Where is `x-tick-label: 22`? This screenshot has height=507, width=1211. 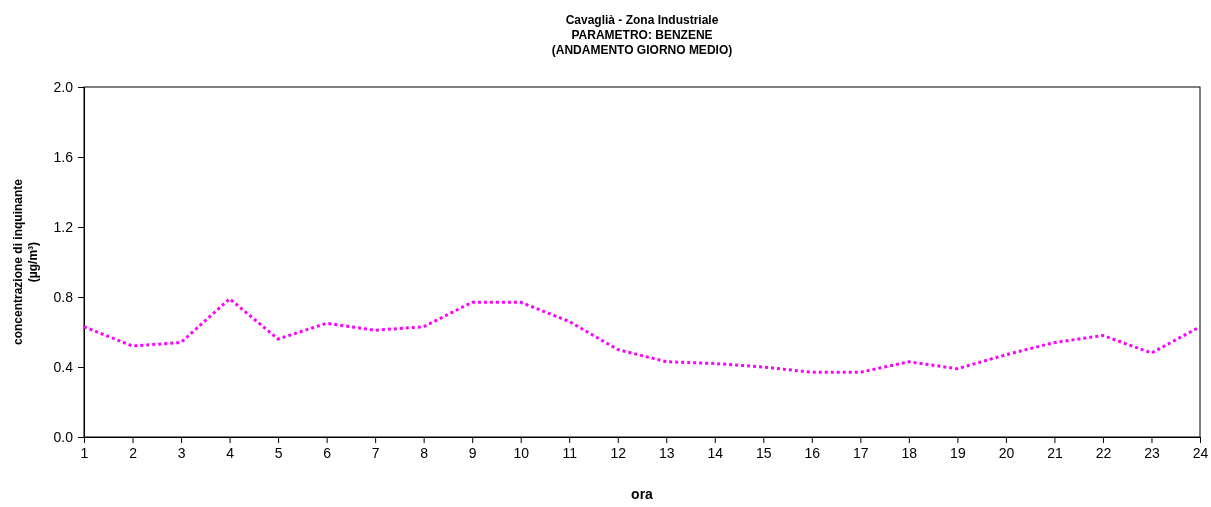
x-tick-label: 22 is located at coordinates (1103, 452).